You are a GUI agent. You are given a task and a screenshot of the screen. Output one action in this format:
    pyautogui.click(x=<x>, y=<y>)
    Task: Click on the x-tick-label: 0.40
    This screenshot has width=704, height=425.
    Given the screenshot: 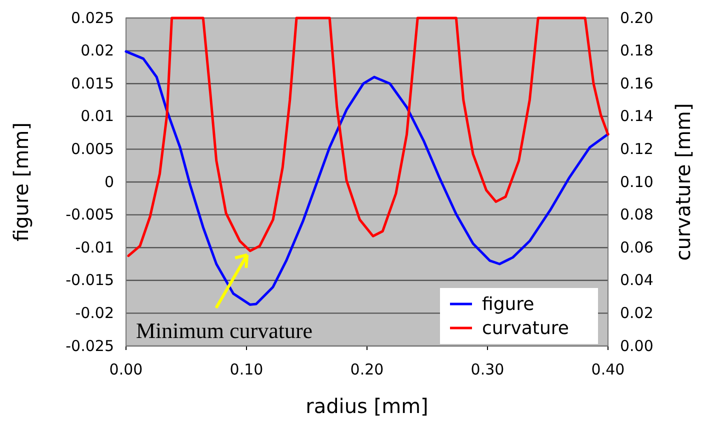 What is the action you would take?
    pyautogui.click(x=608, y=369)
    